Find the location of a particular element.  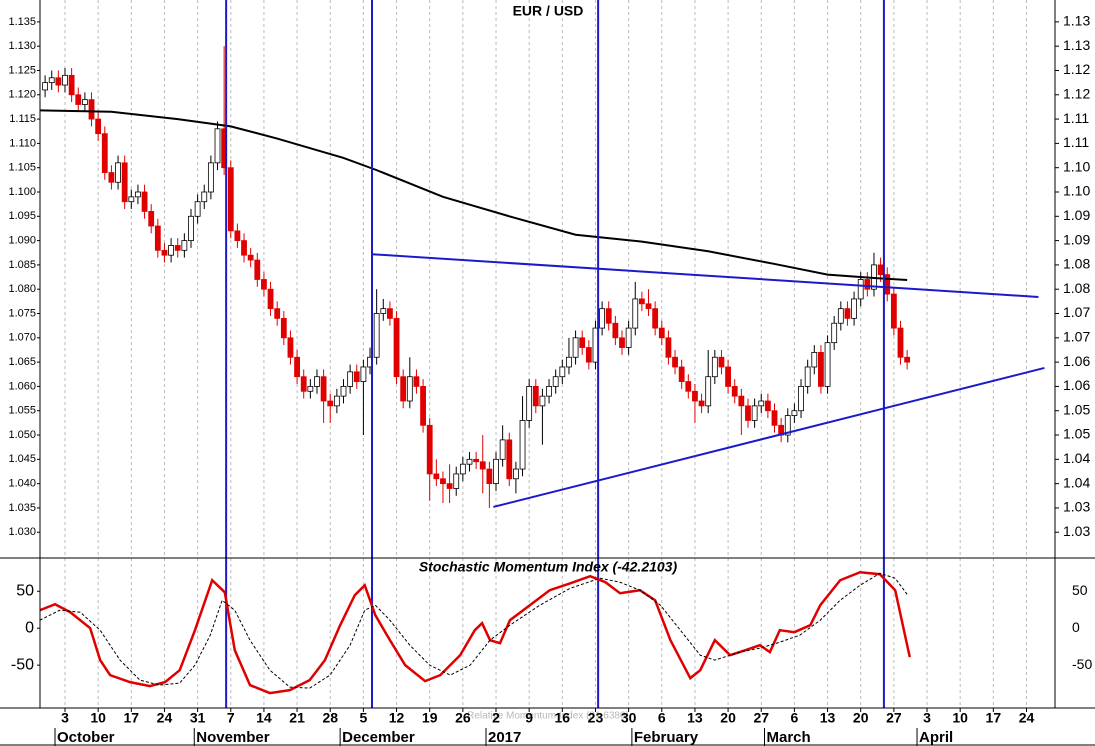

y-tick-label: 1.080 is located at coordinates (22, 289).